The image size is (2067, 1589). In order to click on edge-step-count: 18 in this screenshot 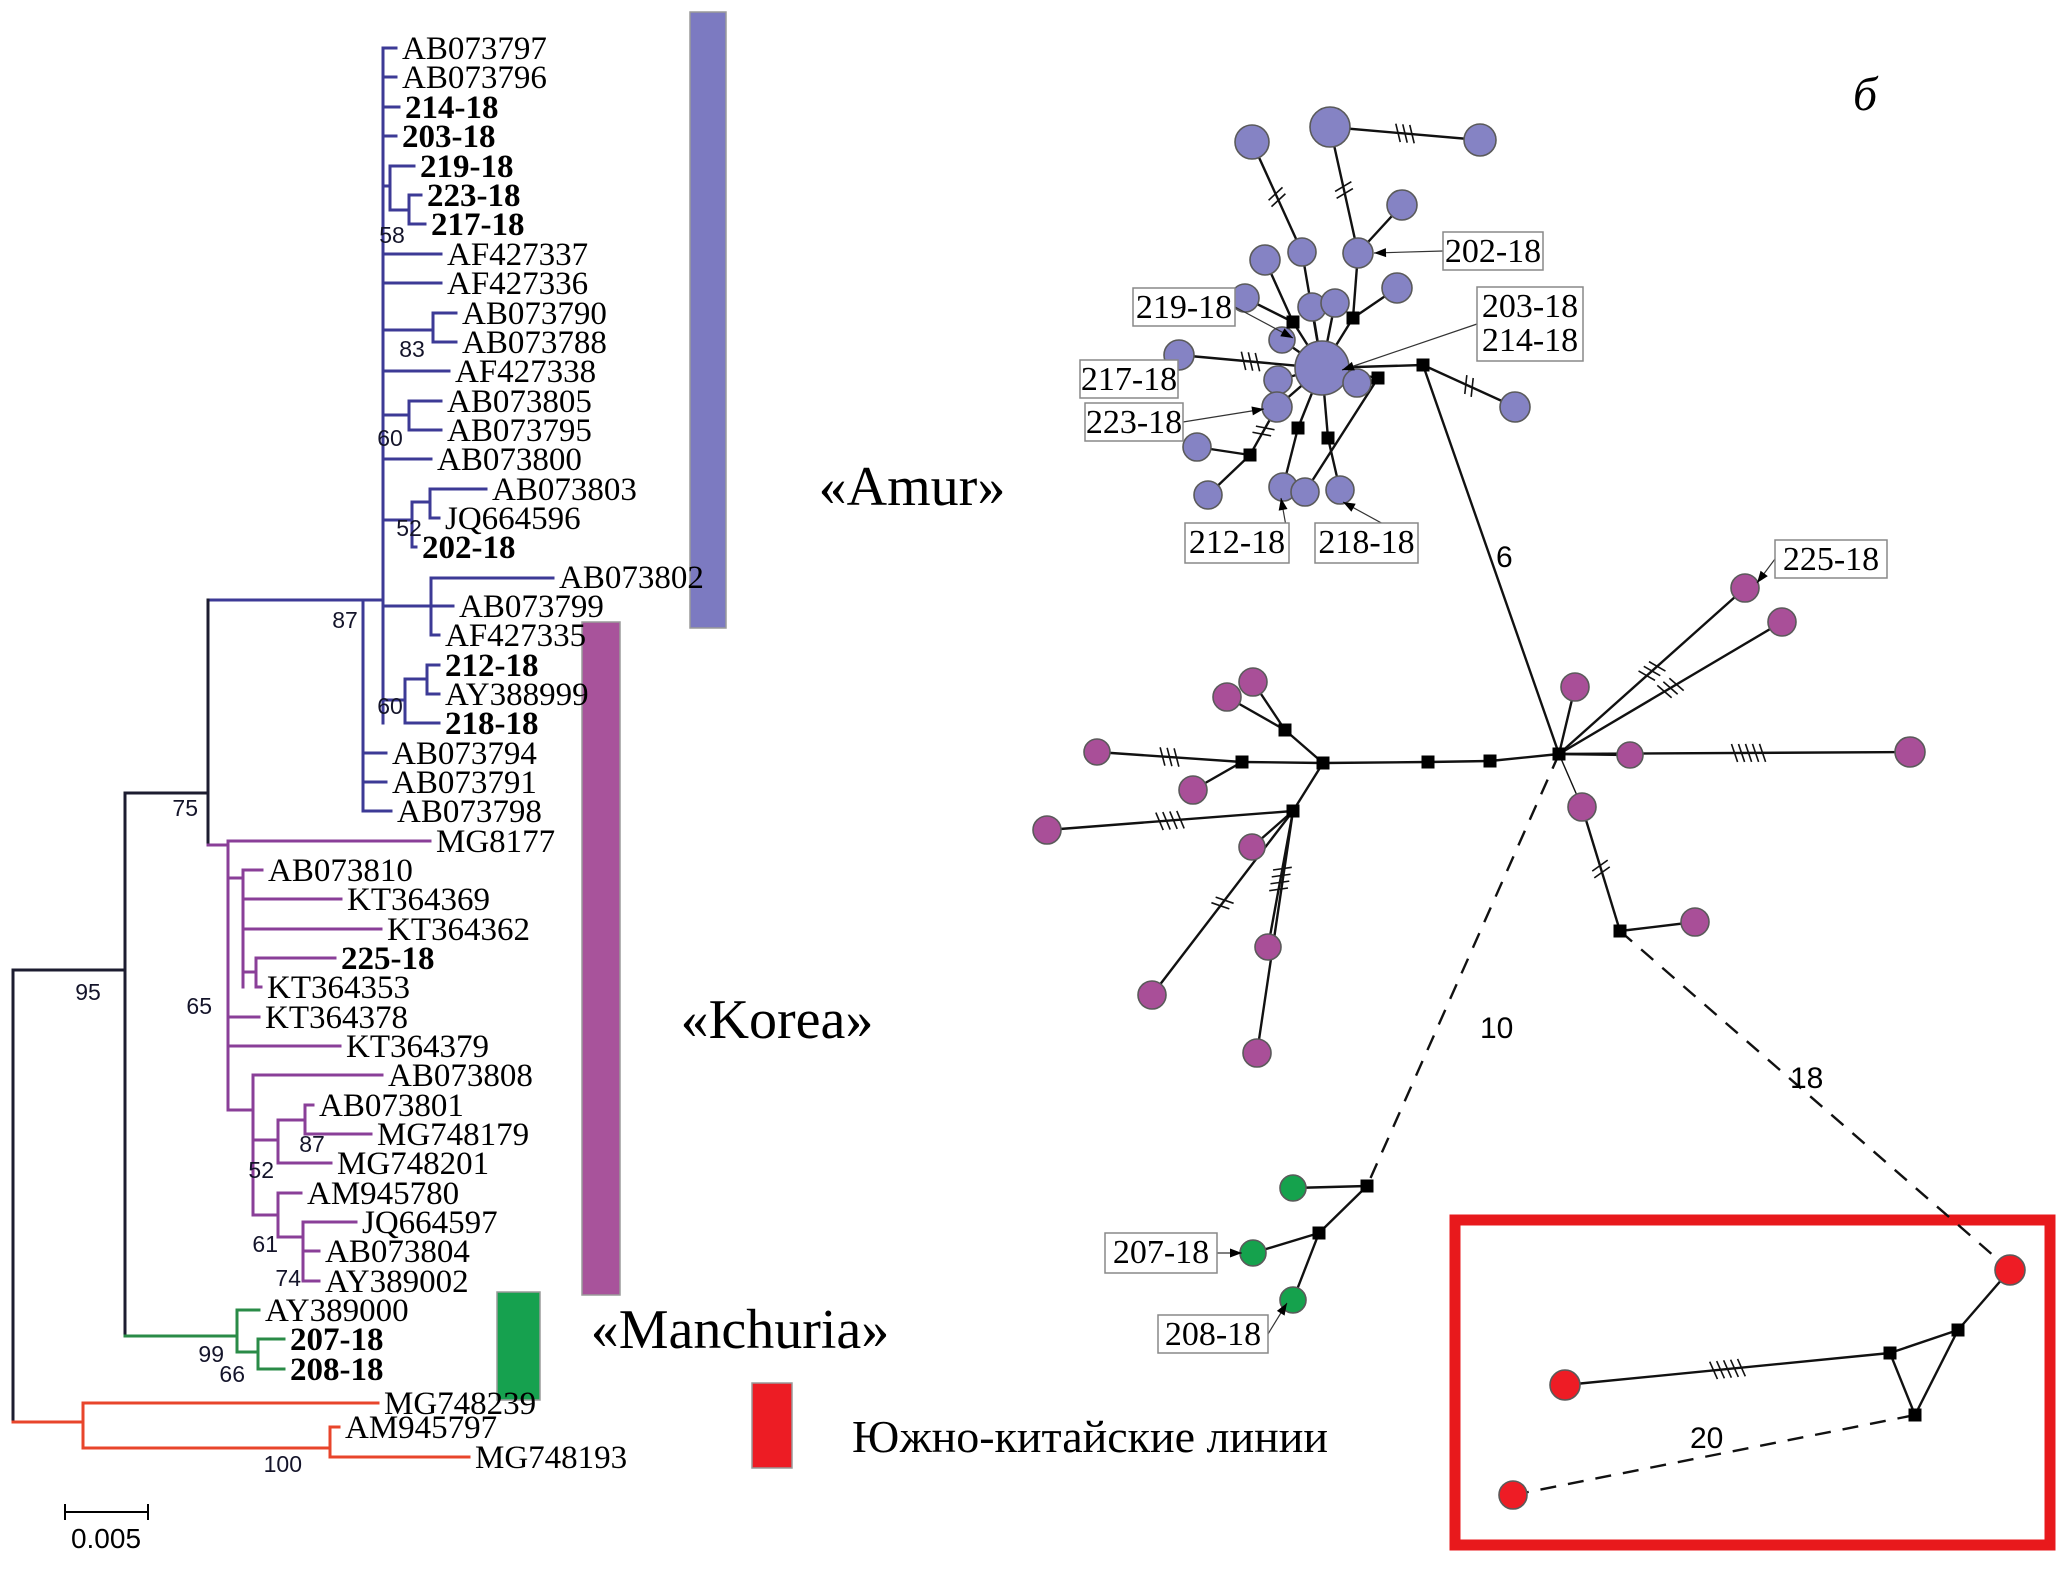, I will do `click(1806, 1078)`.